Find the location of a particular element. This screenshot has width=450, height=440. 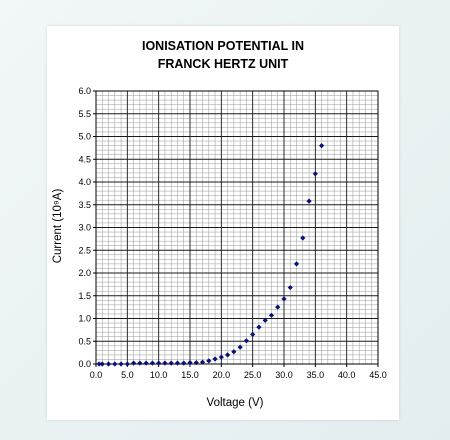

y-tick-label: 3.0 is located at coordinates (84, 228).